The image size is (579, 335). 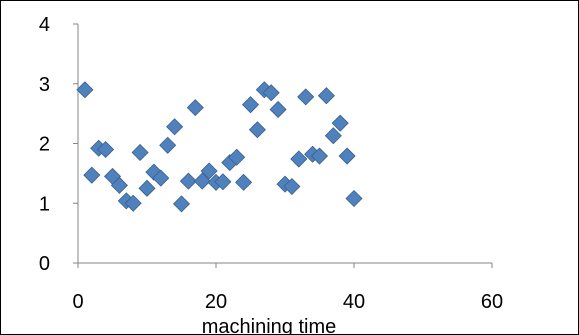 What do you see at coordinates (354, 302) in the screenshot?
I see `x-tick-label: 40` at bounding box center [354, 302].